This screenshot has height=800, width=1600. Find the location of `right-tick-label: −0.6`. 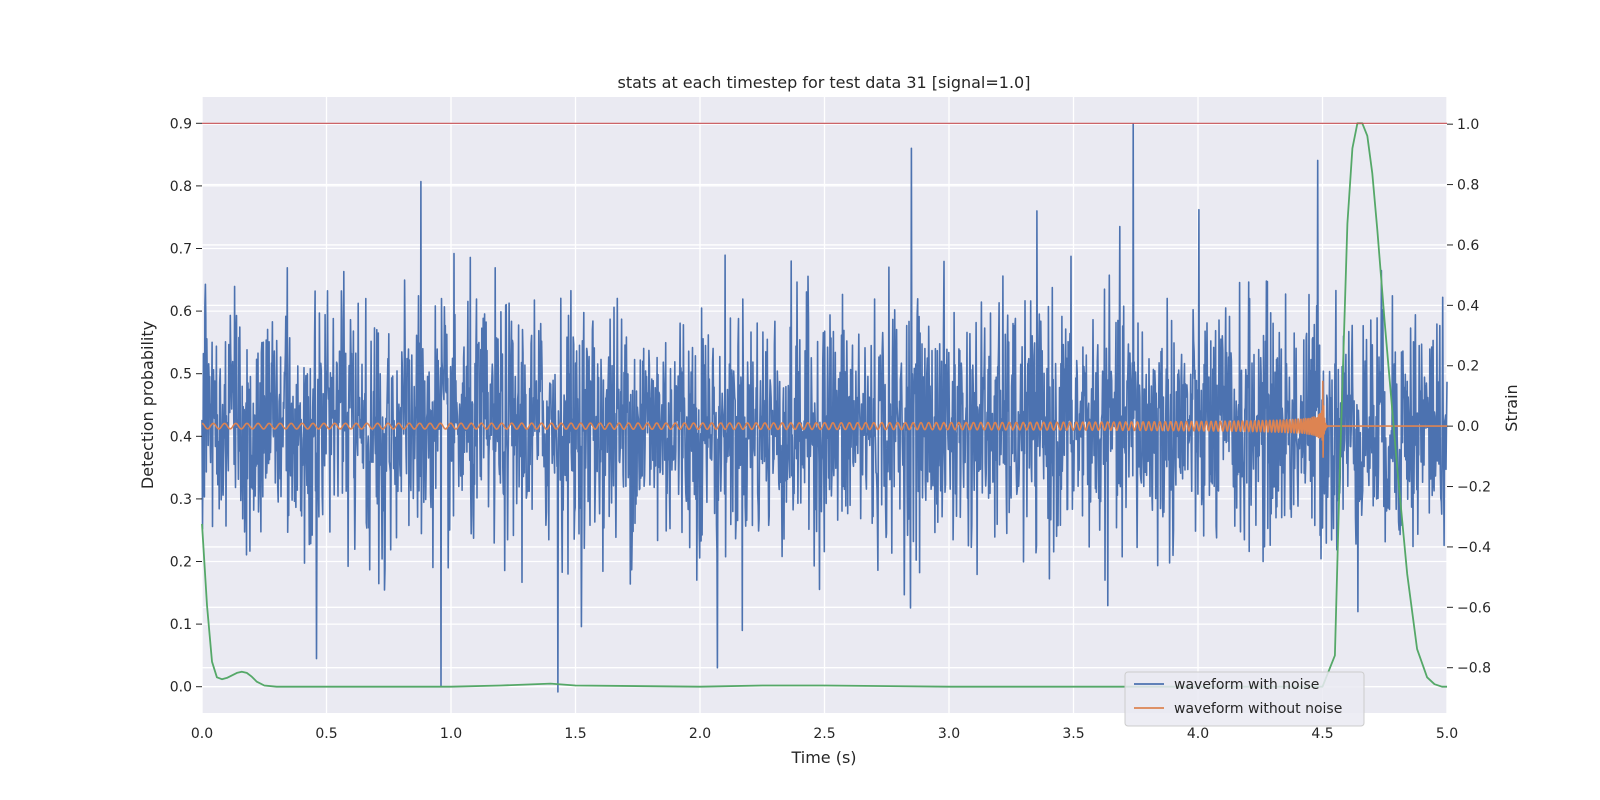

right-tick-label: −0.6 is located at coordinates (1474, 608).